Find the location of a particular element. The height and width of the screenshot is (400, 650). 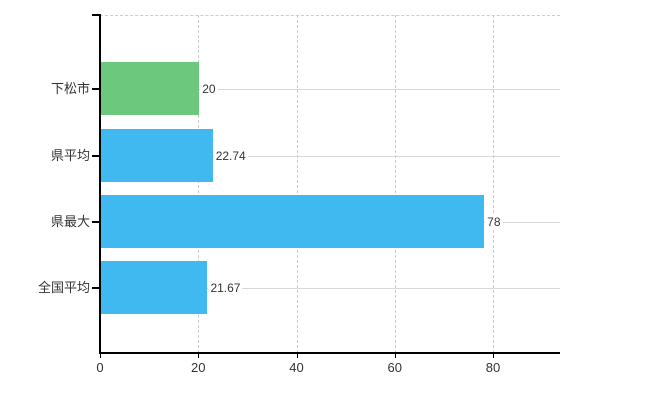

y-axis-line is located at coordinates (100, 183).